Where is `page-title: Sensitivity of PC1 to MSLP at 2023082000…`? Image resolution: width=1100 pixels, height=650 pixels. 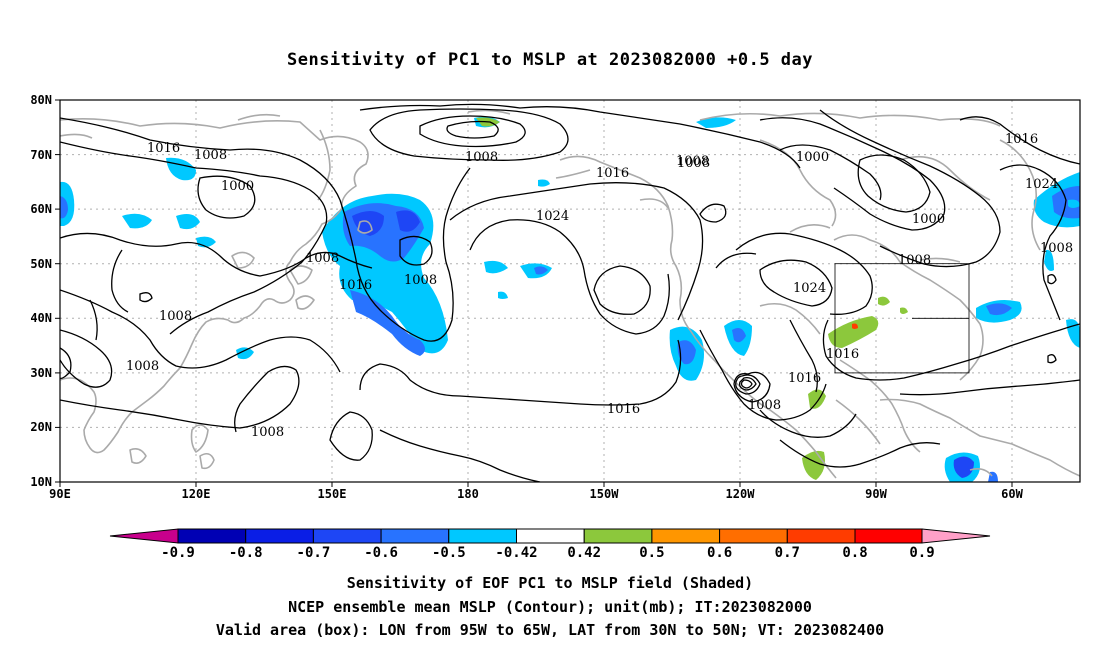 page-title: Sensitivity of PC1 to MSLP at 2023082000… is located at coordinates (549, 60).